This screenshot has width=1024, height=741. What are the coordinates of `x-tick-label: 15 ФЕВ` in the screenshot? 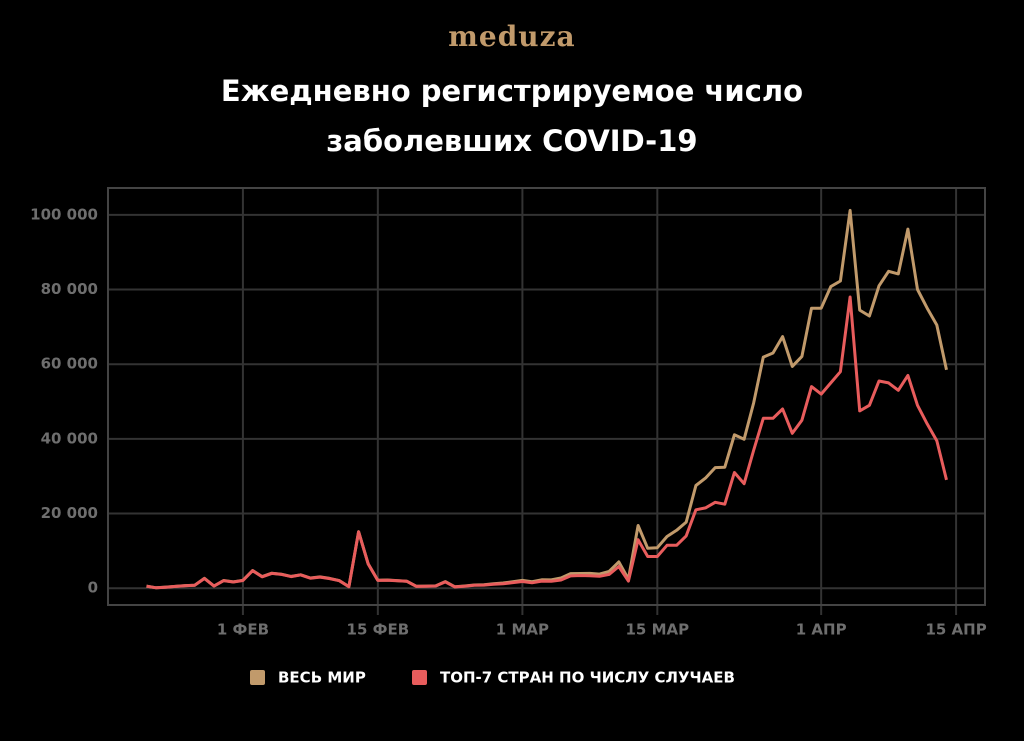 It's located at (378, 630).